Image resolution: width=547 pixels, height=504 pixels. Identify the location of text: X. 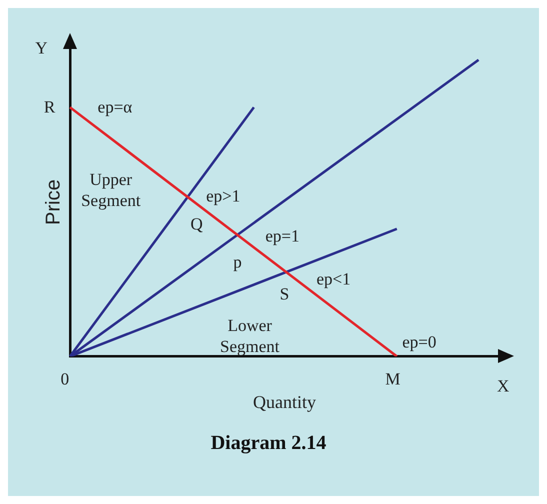
(503, 386).